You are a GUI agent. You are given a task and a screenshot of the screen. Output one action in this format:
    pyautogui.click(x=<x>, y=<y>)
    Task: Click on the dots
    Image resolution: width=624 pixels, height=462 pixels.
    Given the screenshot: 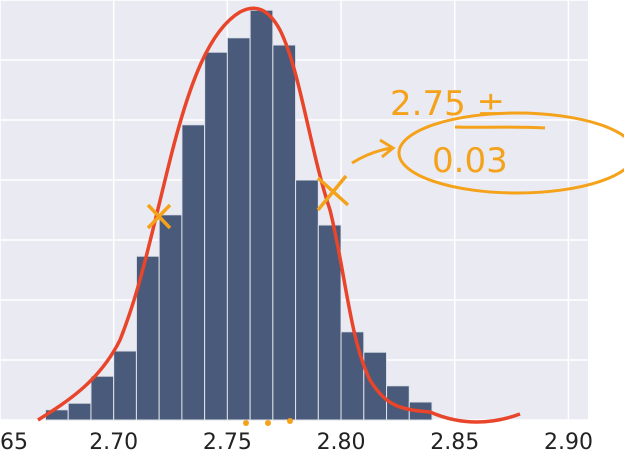 What is the action you would take?
    pyautogui.click(x=268, y=422)
    